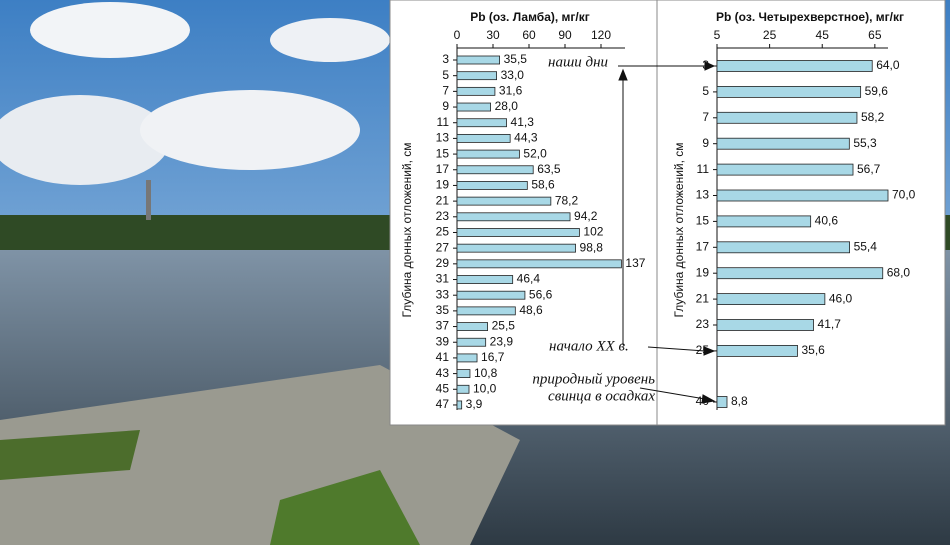  I want to click on y-tick-label: 15, so click(443, 153).